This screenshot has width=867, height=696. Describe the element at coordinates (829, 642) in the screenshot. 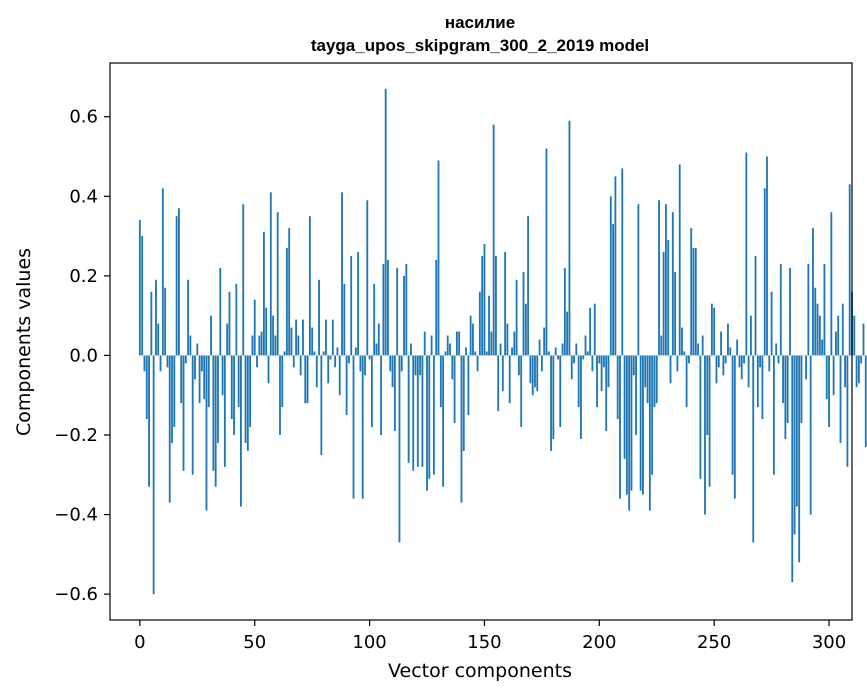

I see `x-tick-label: 300` at that location.